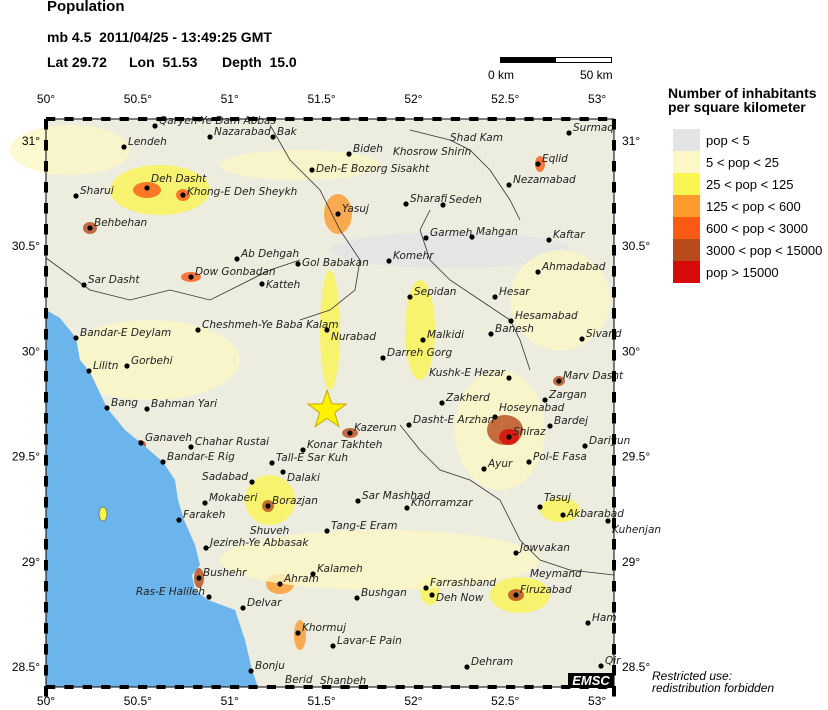 This screenshot has height=710, width=828. I want to click on city-marker: Tang-E Eram, so click(360, 527).